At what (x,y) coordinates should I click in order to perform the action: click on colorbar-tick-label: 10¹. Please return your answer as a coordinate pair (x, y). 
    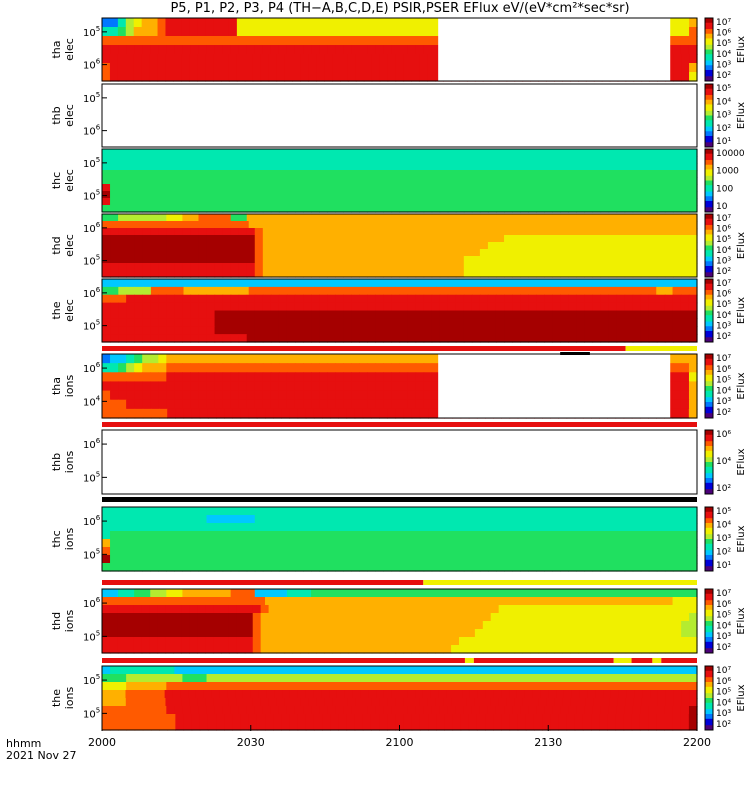
    Looking at the image, I should click on (723, 566).